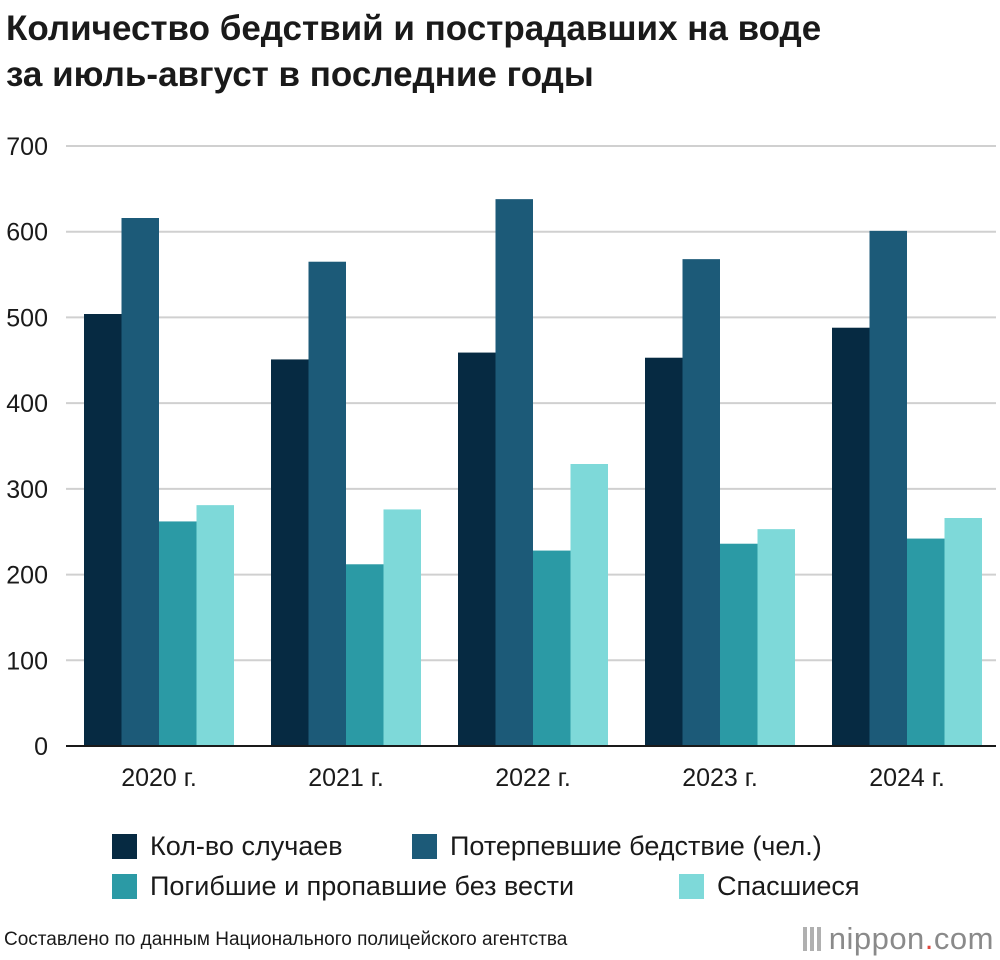 Image resolution: width=1000 pixels, height=960 pixels. I want to click on legend-label-cases: Кол-во случаев, so click(246, 846).